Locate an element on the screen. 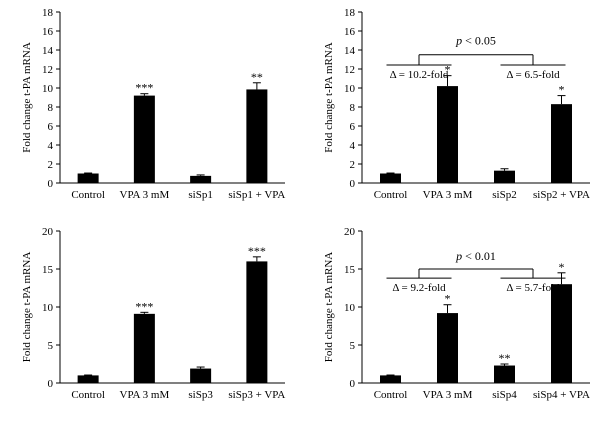  category-label: siSp1 is located at coordinates (200, 195).